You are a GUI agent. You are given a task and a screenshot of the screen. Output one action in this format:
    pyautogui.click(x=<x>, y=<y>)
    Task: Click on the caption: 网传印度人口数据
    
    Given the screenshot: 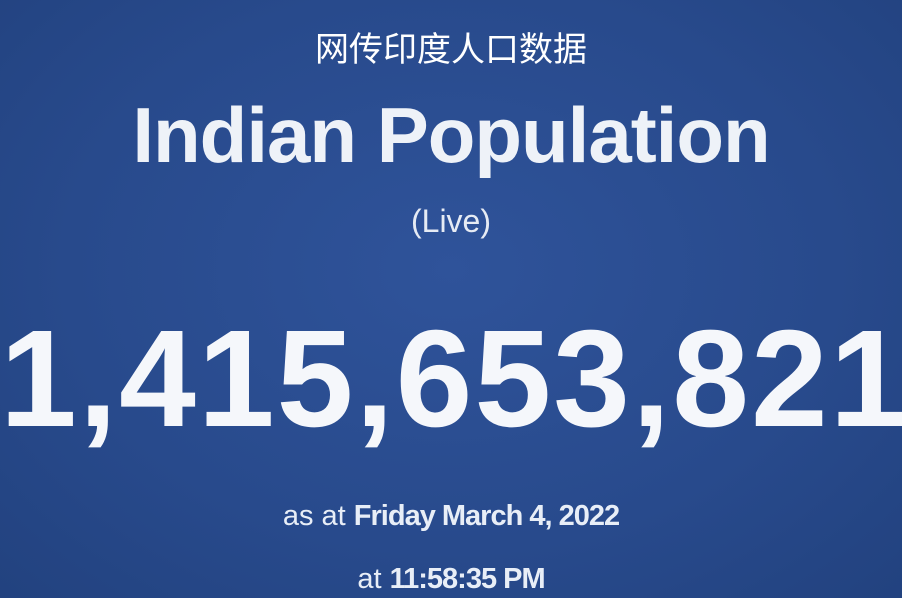 What is the action you would take?
    pyautogui.click(x=451, y=50)
    